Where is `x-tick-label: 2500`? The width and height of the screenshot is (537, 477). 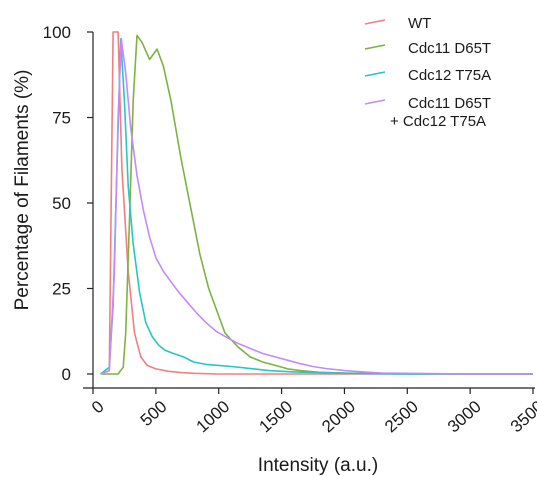
x-tick-label: 2500 is located at coordinates (401, 416).